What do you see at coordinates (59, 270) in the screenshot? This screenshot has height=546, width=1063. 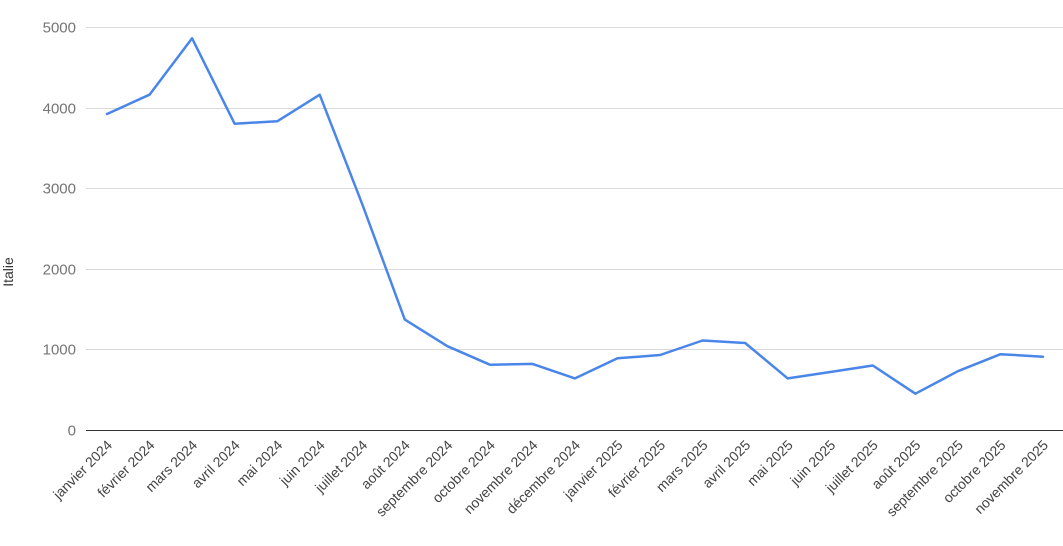 I see `y-tick-label: 2000` at bounding box center [59, 270].